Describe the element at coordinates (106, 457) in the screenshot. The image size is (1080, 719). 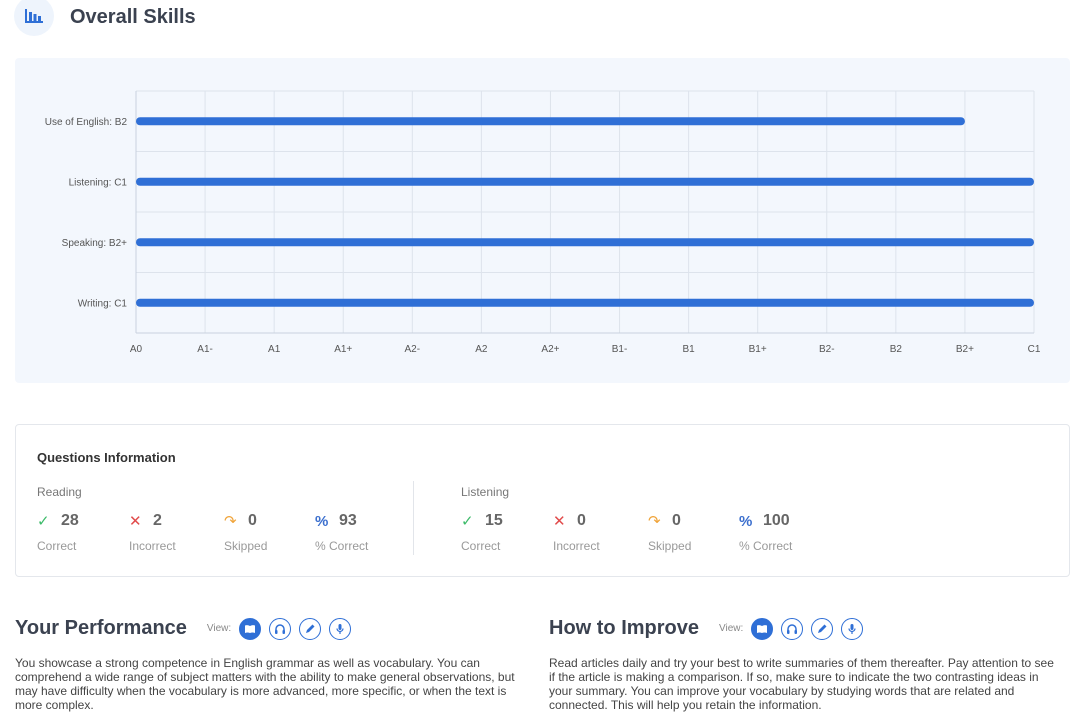
I see `questions-information-title: Questions Information` at that location.